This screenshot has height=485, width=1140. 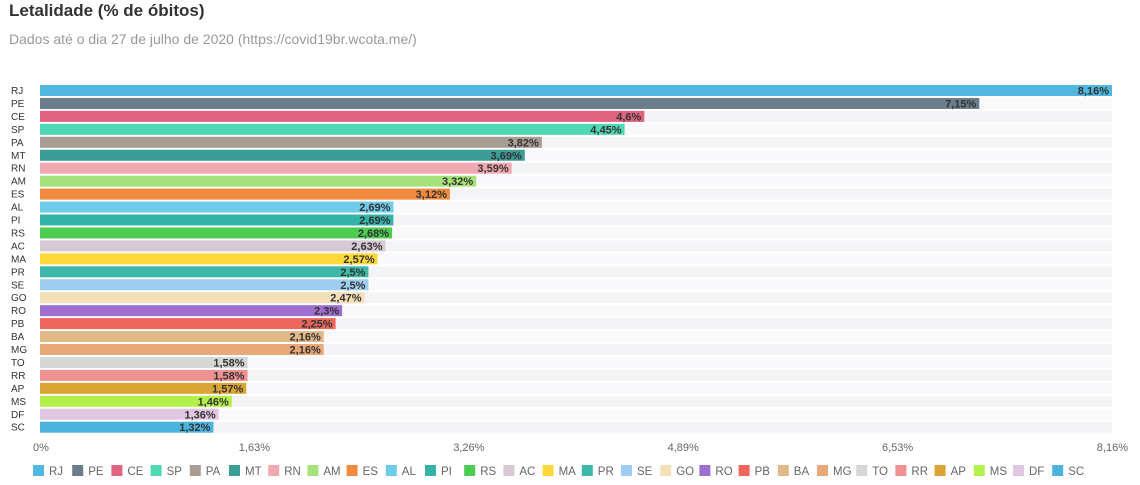 What do you see at coordinates (213, 472) in the screenshot?
I see `legend-entry-pa: PA` at bounding box center [213, 472].